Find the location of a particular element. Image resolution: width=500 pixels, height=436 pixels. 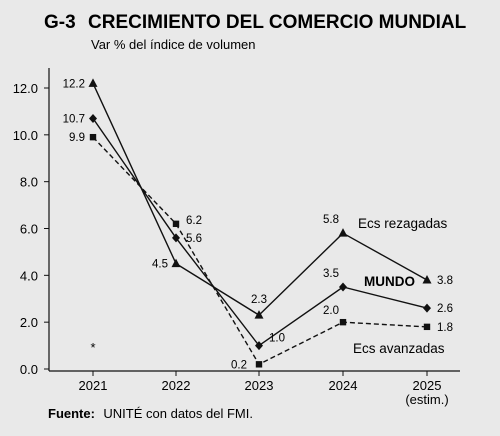

data-label: 4.5 is located at coordinates (160, 265).